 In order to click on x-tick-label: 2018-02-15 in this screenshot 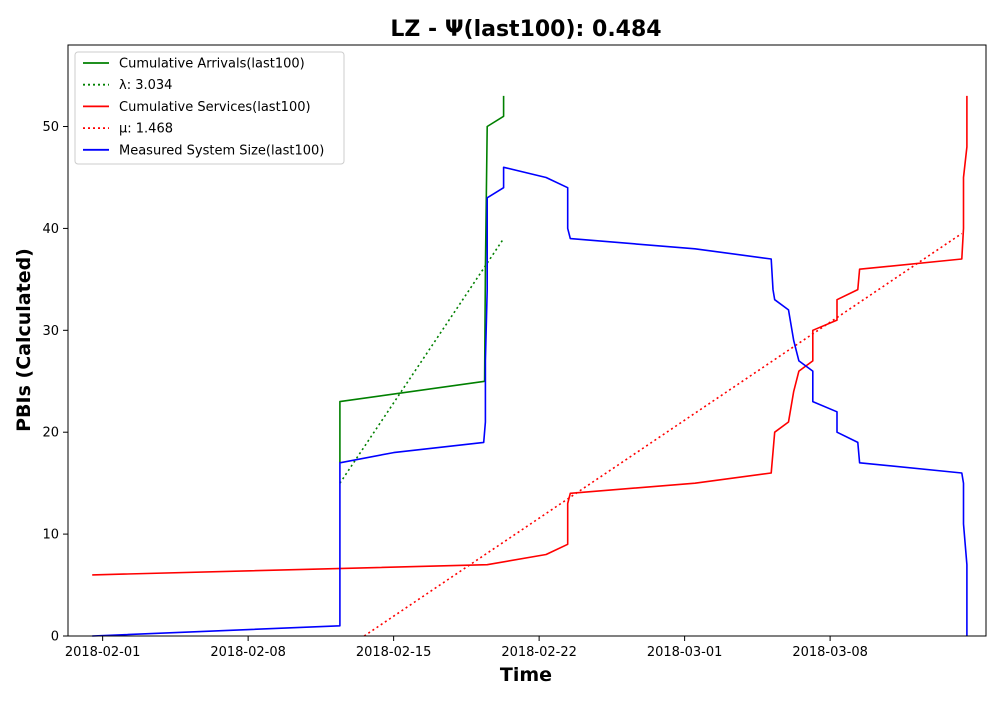, I will do `click(394, 652)`.